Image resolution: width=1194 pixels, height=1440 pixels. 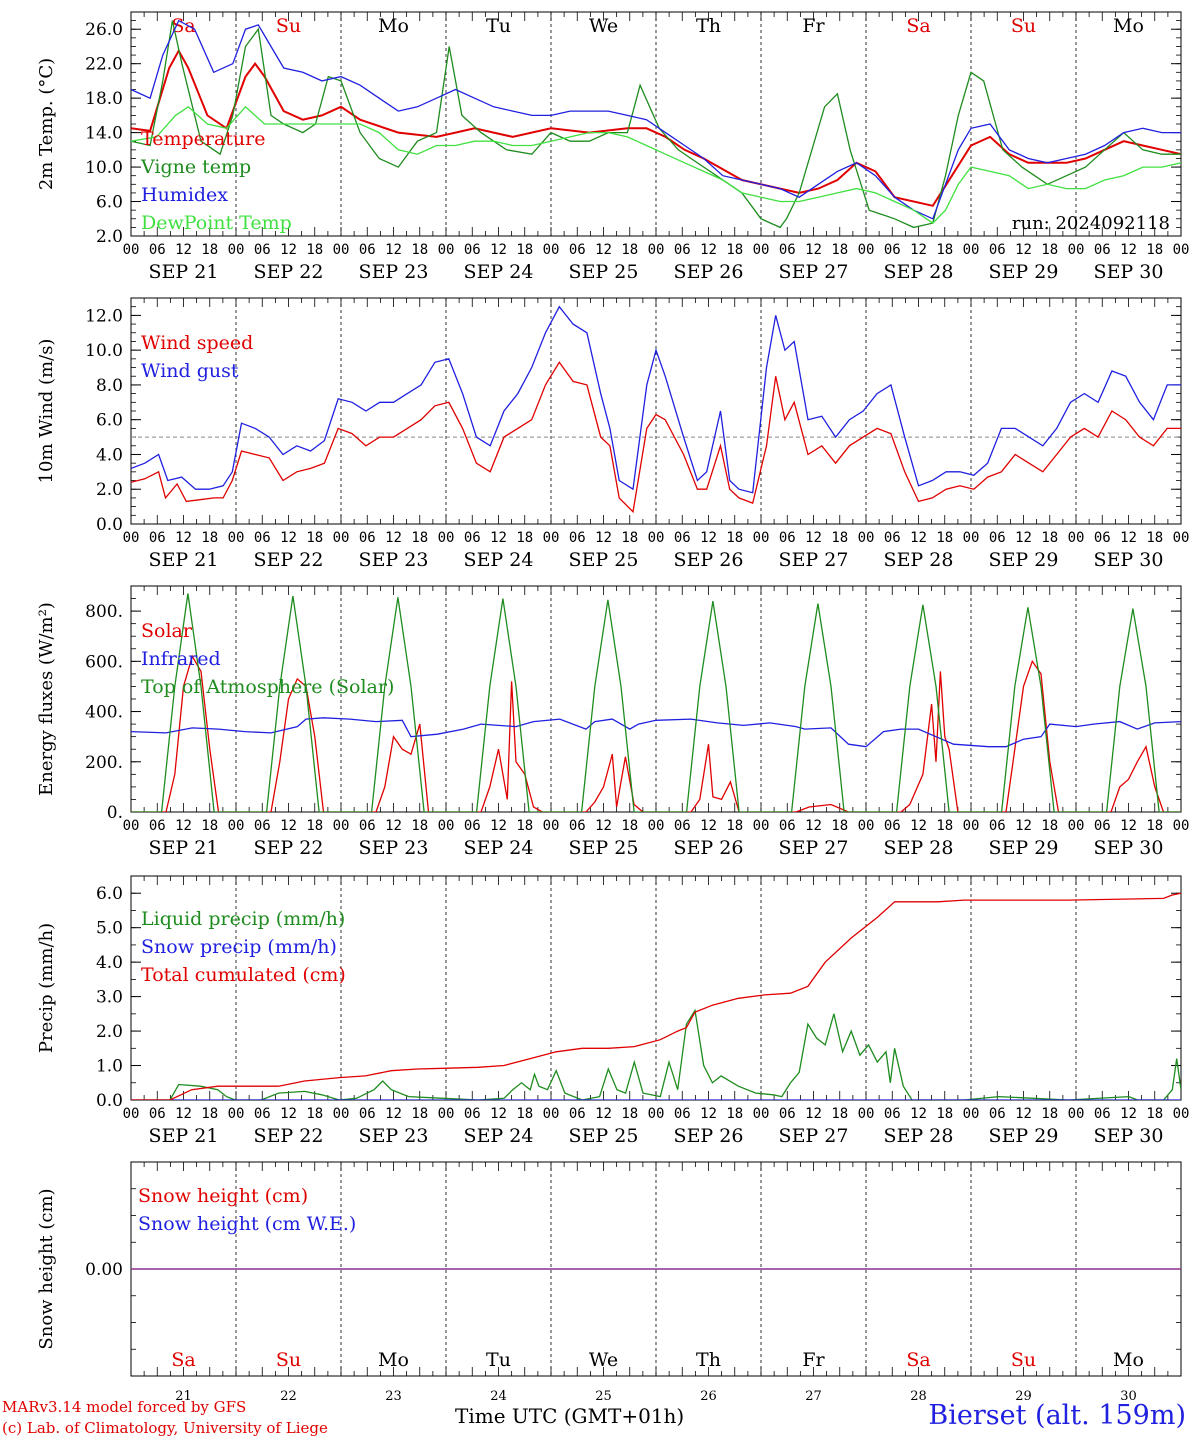 I want to click on legend-entry: Snow height (cm W.E.), so click(x=247, y=1224).